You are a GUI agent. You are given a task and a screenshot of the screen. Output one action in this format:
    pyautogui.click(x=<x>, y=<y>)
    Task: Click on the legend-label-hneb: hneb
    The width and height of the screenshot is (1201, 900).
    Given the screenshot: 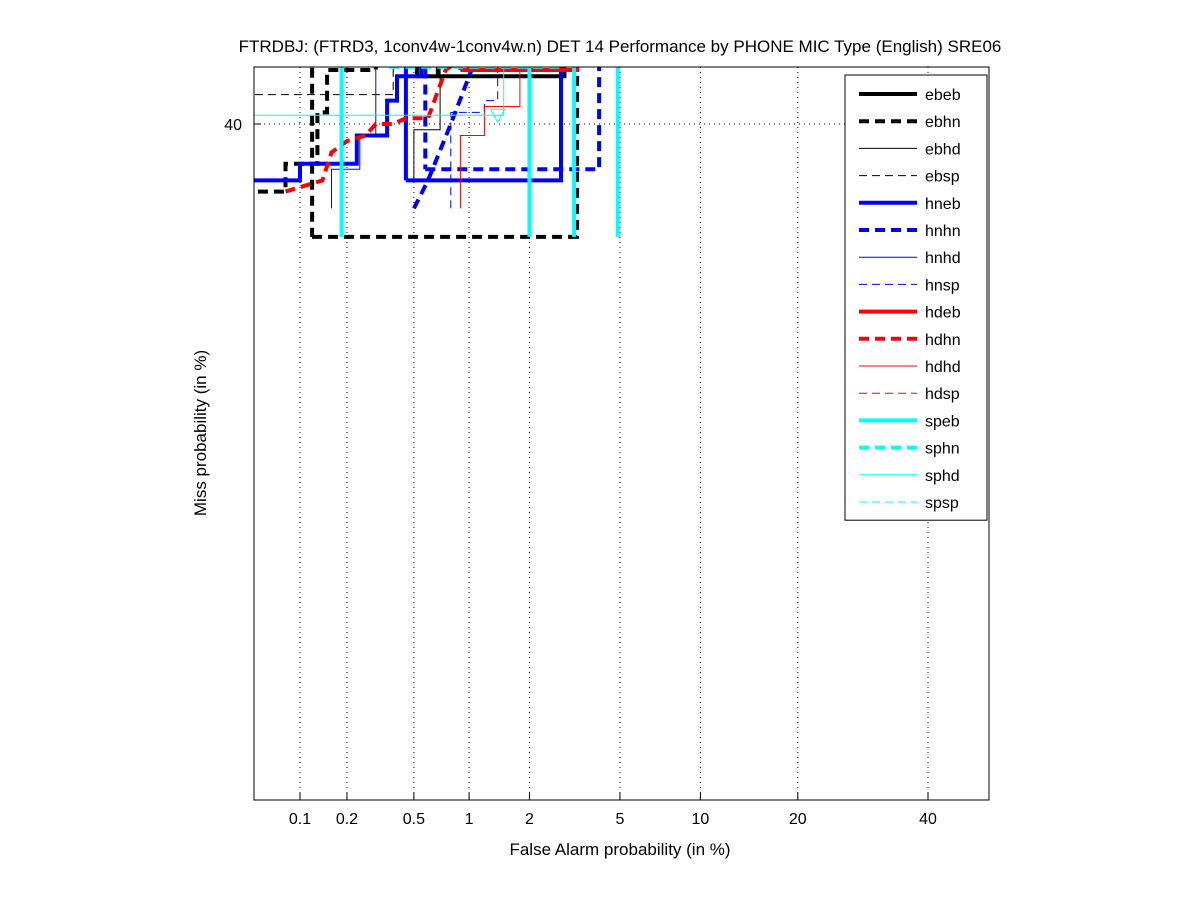 What is the action you would take?
    pyautogui.click(x=943, y=204)
    